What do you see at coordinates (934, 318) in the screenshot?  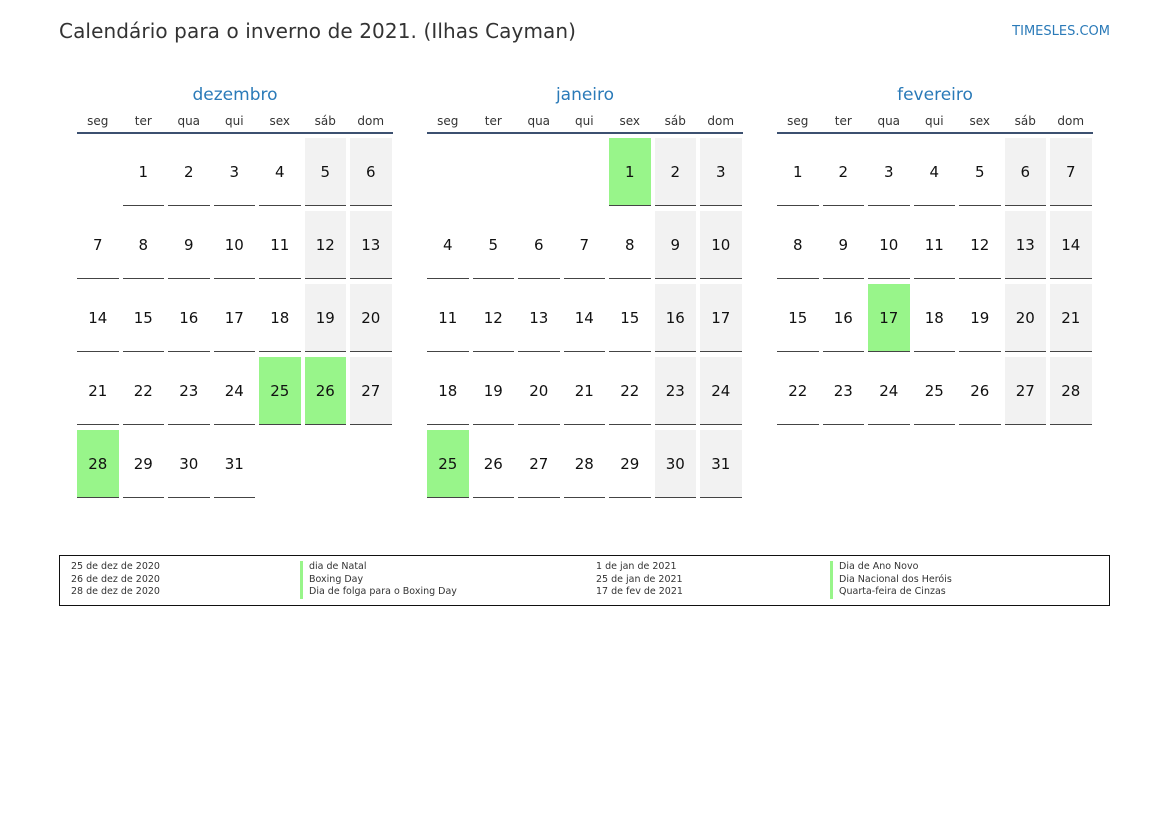 I see `day-cell: 18` at bounding box center [934, 318].